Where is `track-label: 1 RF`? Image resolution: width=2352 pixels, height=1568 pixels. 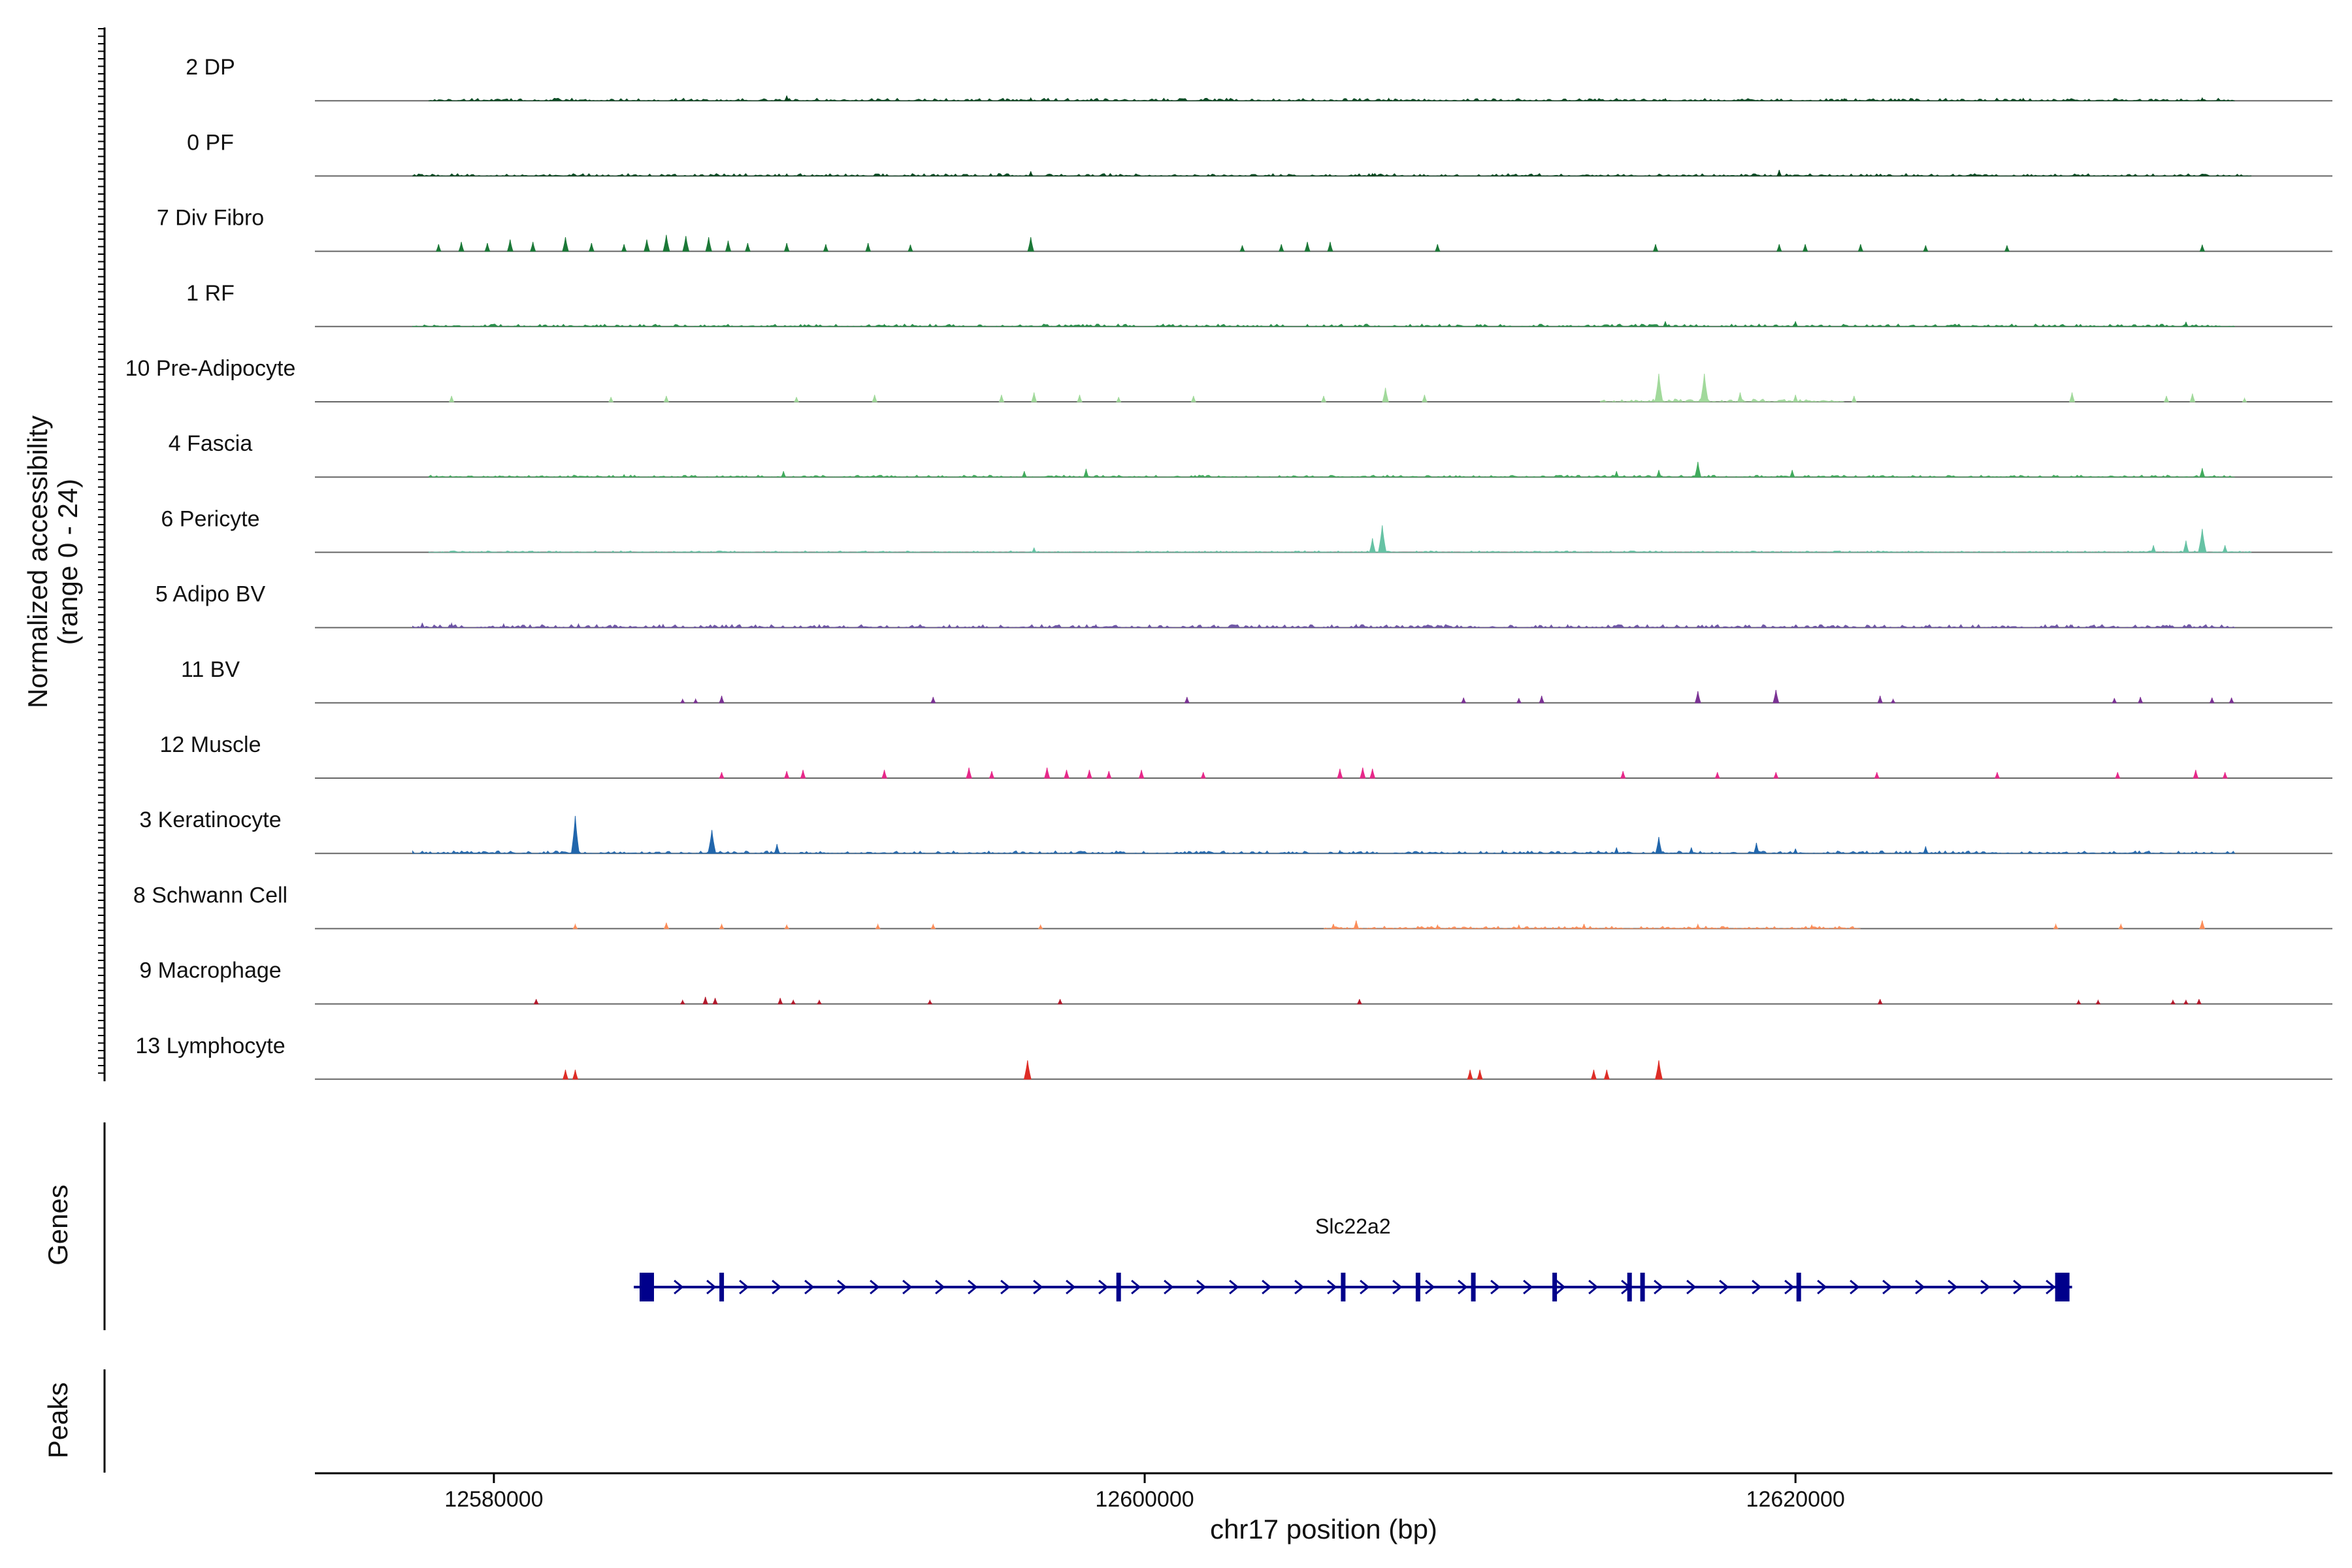
track-label: 1 RF is located at coordinates (210, 293).